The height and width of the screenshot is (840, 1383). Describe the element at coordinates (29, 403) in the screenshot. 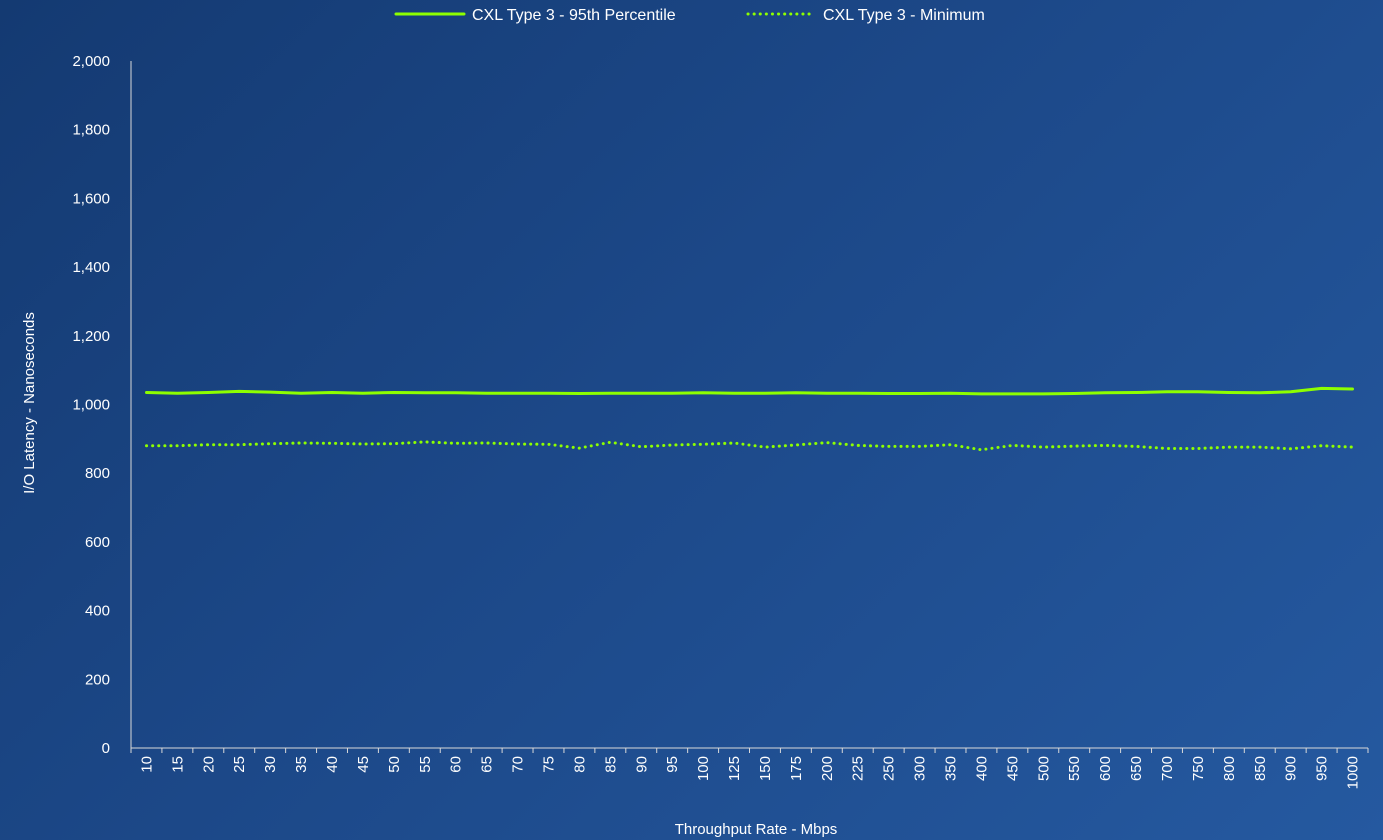

I see `y-axis-title: I/O Latency - Nanoseconds` at that location.